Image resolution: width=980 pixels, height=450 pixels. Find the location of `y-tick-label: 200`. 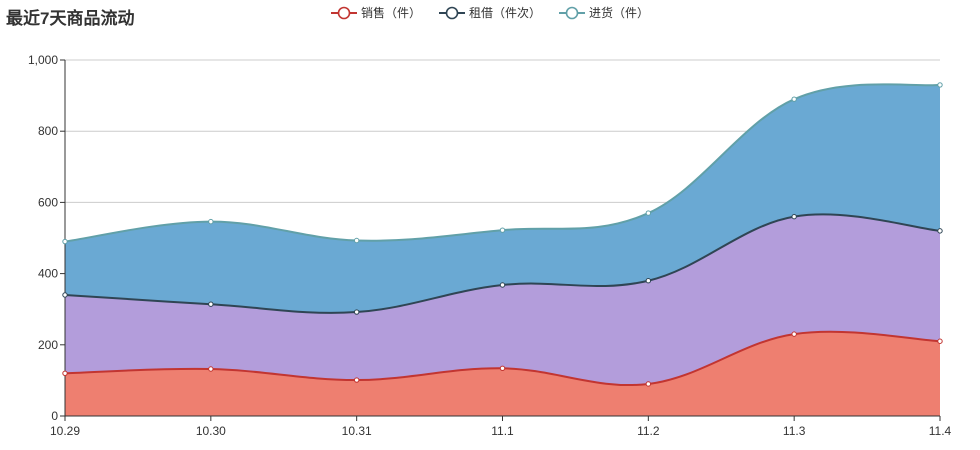

y-tick-label: 200 is located at coordinates (48, 345).